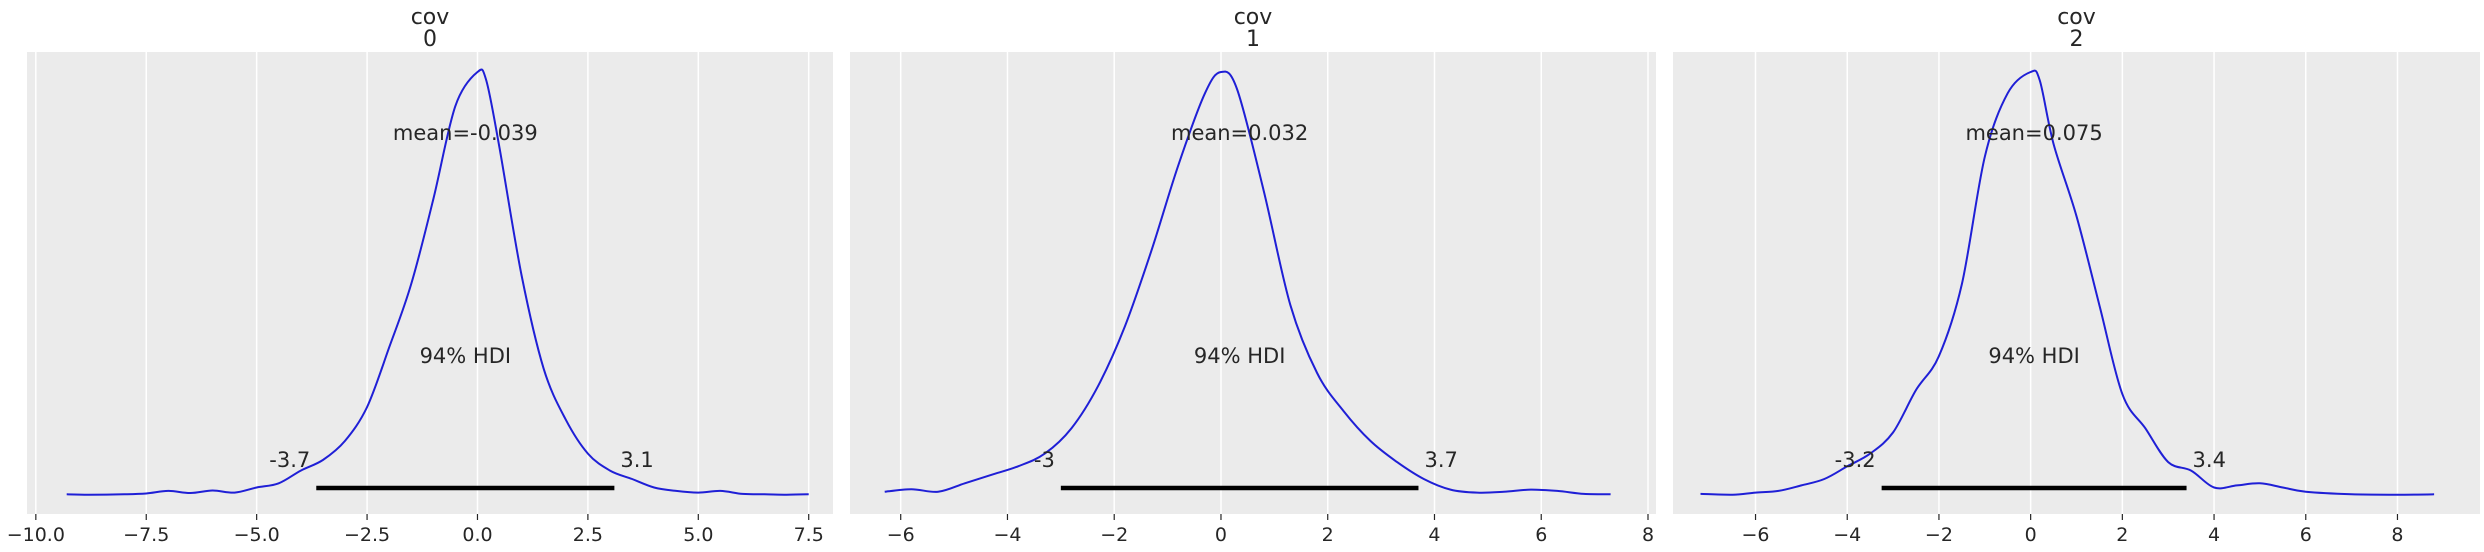 This screenshot has width=2484, height=552. I want to click on hdi-low-label: -3, so click(1044, 460).